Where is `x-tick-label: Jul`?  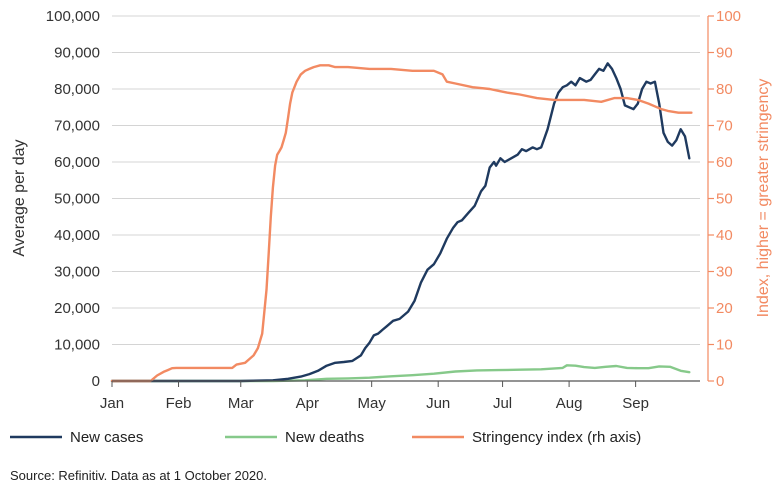 x-tick-label: Jul is located at coordinates (502, 403).